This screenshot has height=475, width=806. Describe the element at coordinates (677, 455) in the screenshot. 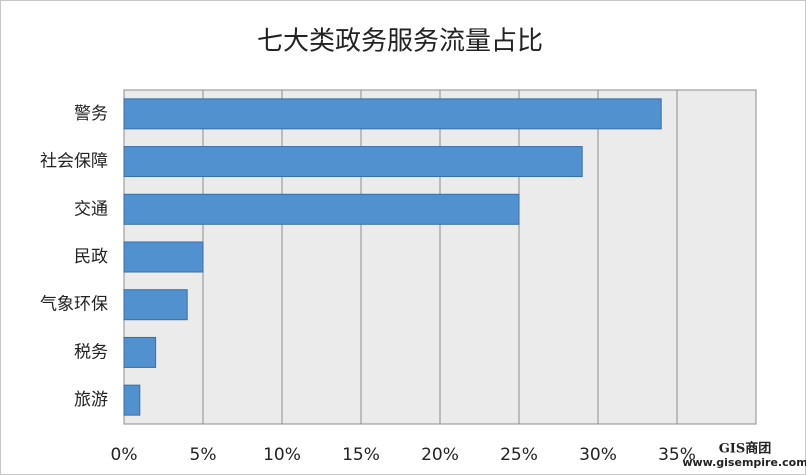

I see `x-tick-label: 35%` at that location.